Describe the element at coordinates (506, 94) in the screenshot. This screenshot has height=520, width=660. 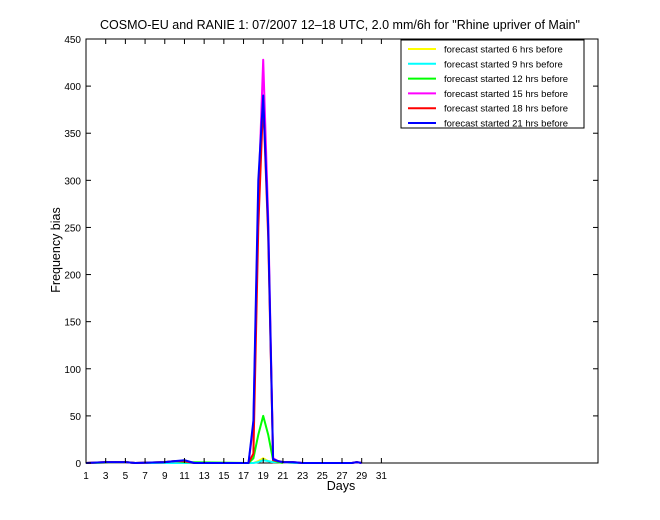
I see `legend-label-4: forecast started 15 hrs before` at that location.